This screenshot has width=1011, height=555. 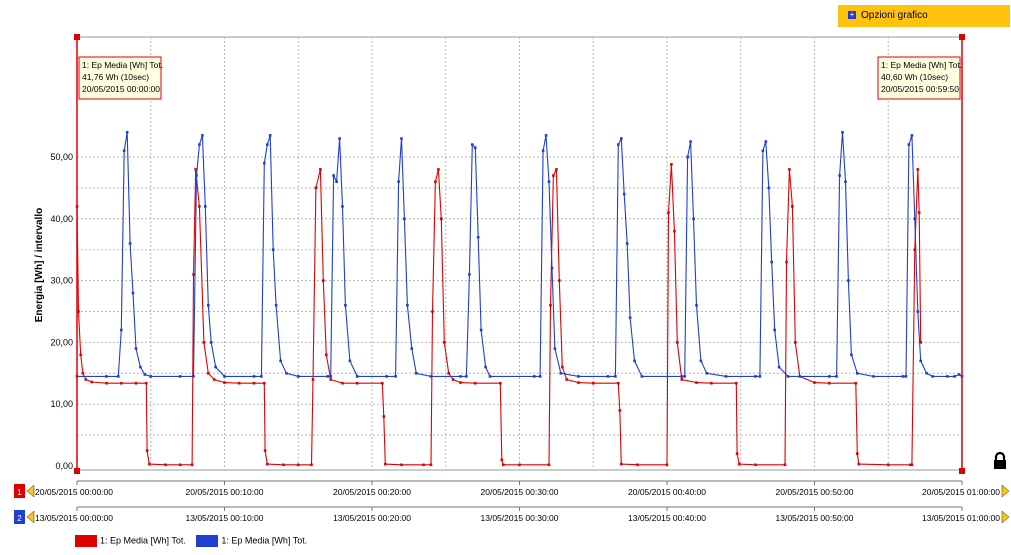 What do you see at coordinates (852, 15) in the screenshot?
I see `plus-icon: +` at bounding box center [852, 15].